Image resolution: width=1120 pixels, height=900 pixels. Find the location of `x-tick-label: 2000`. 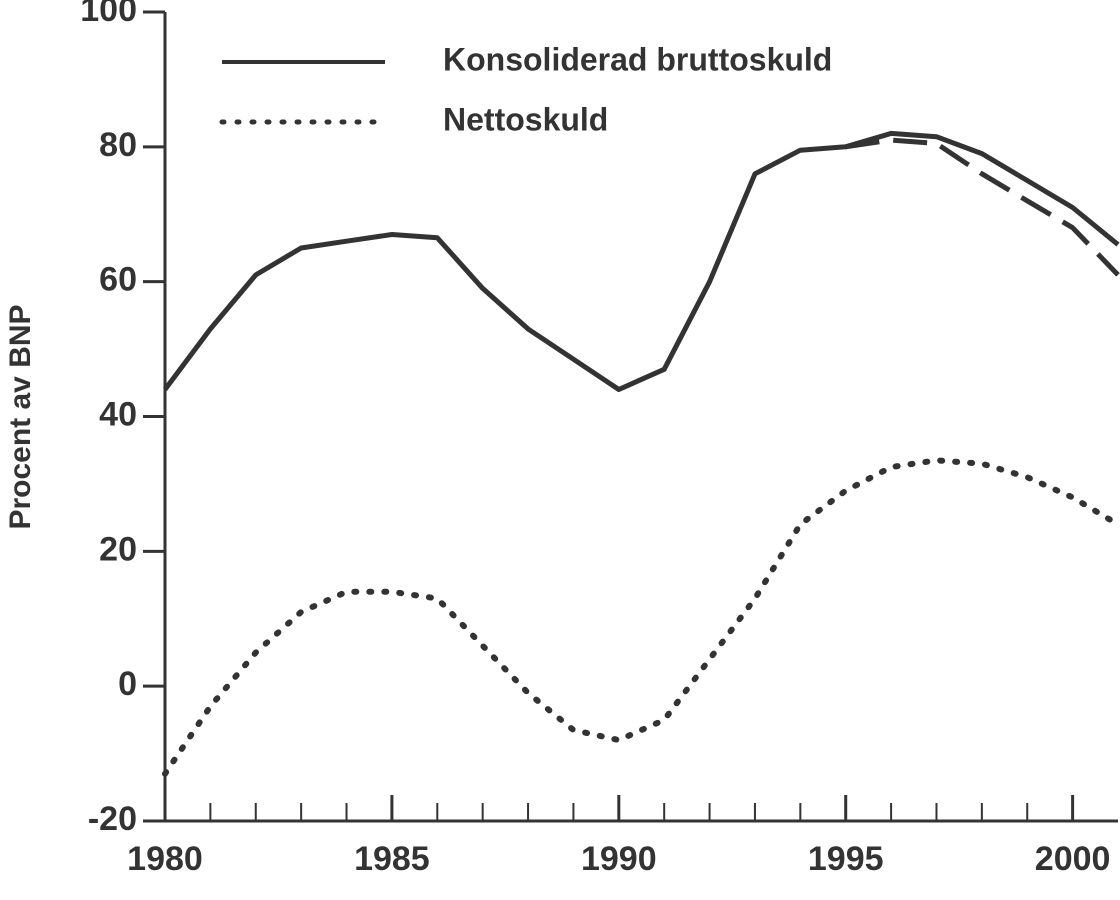

x-tick-label: 2000 is located at coordinates (1073, 859).